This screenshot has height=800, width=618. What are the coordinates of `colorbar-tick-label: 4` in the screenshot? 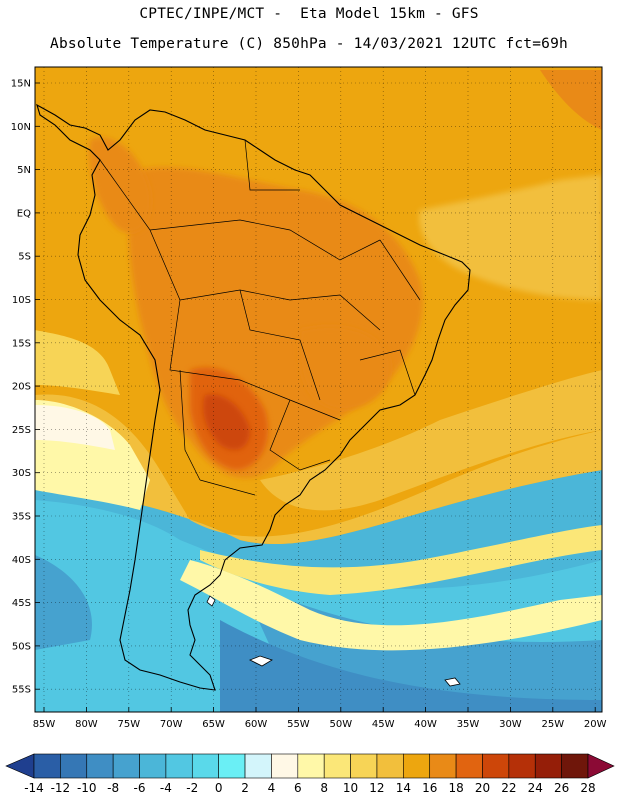 It's located at (272, 788).